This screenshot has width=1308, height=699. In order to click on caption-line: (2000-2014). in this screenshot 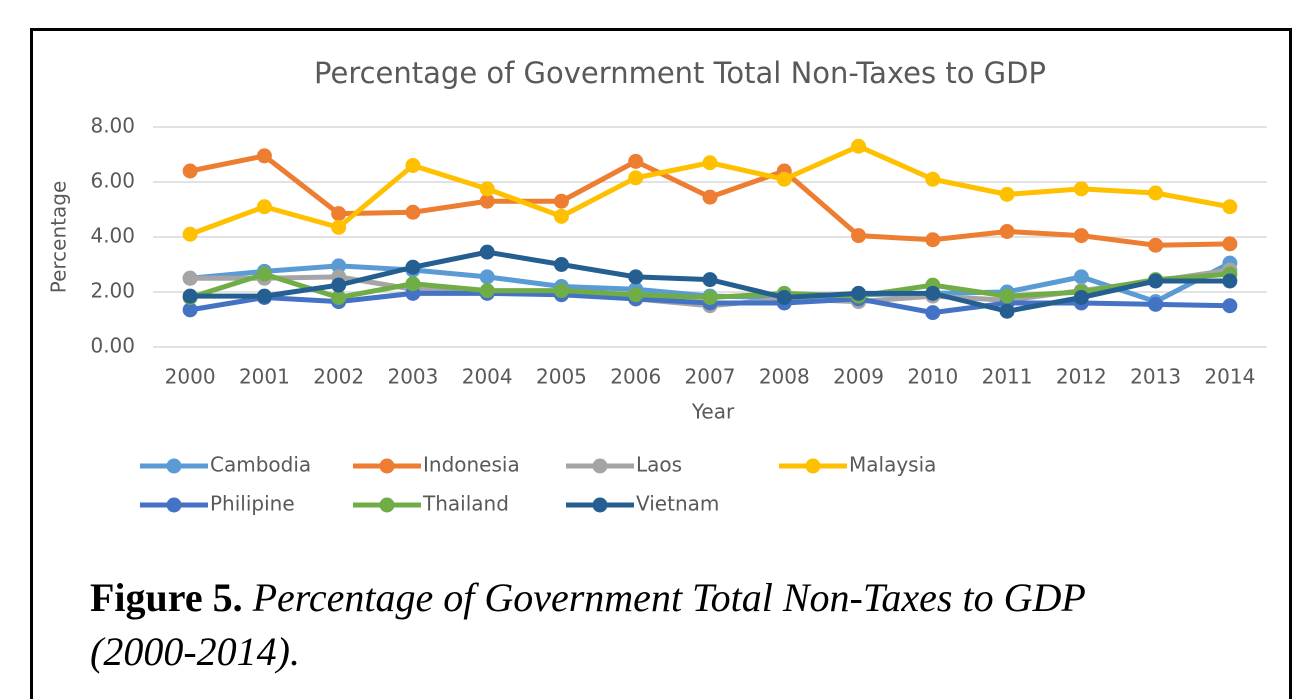, I will do `click(195, 651)`.